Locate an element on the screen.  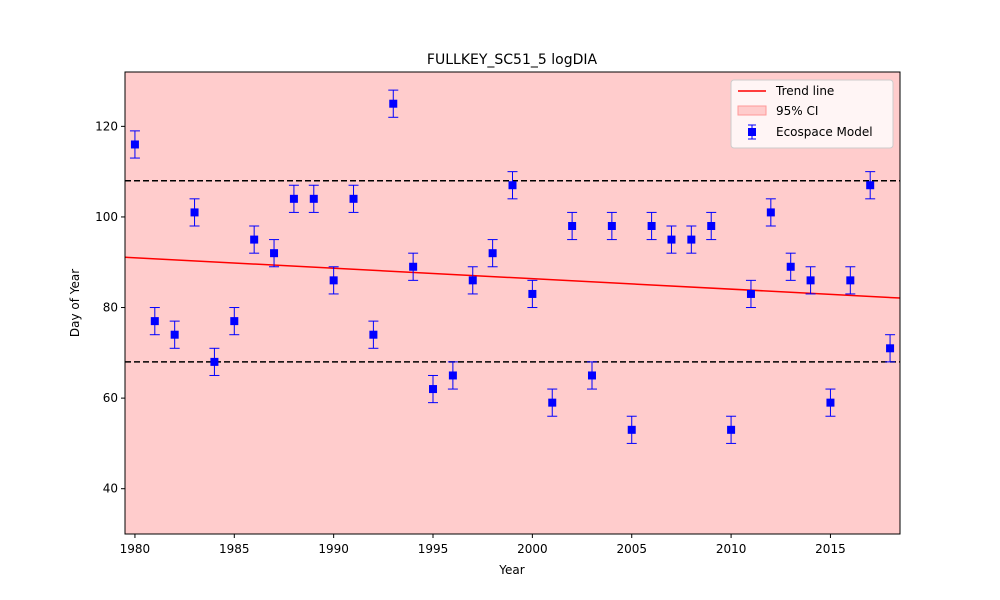
y-axis-title: Day of Year is located at coordinates (75, 303).